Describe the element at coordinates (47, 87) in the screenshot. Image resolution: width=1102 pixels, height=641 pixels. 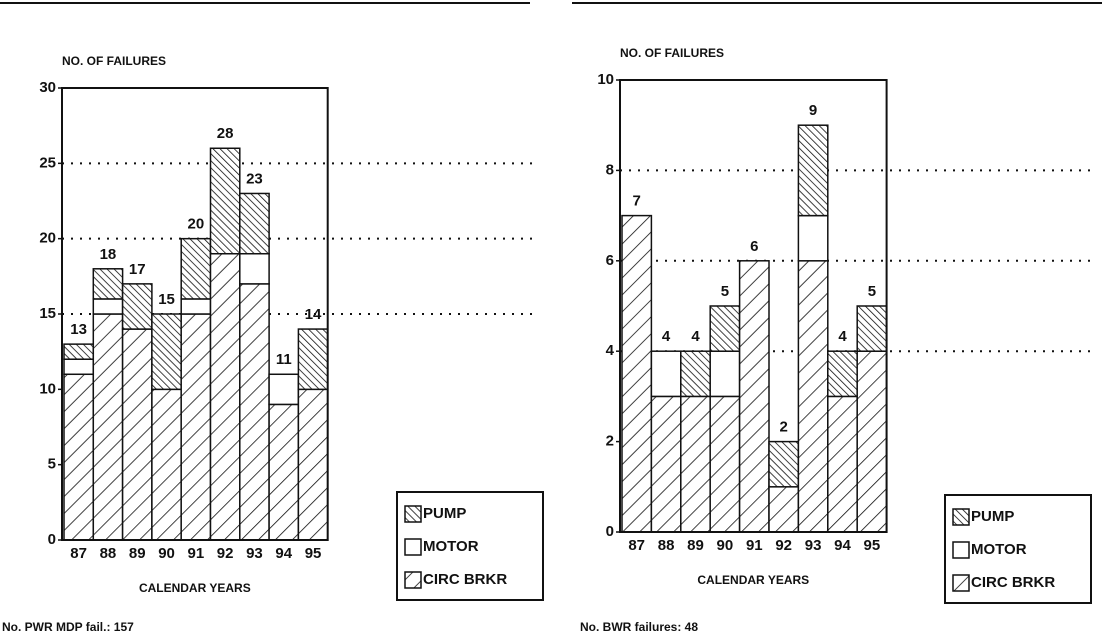
I see `y-tick-label: 30` at that location.